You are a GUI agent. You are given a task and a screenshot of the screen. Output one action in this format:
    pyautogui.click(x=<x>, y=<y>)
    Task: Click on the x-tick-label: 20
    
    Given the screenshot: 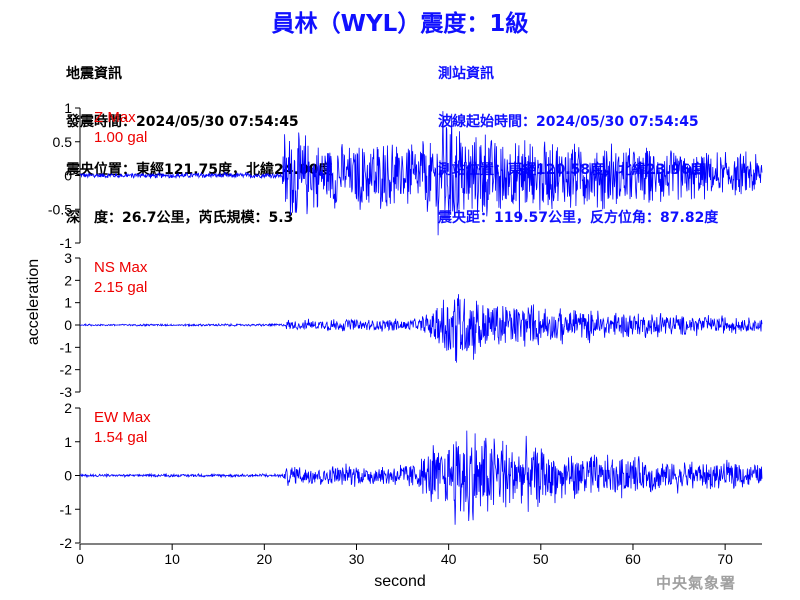 What is the action you would take?
    pyautogui.click(x=265, y=559)
    